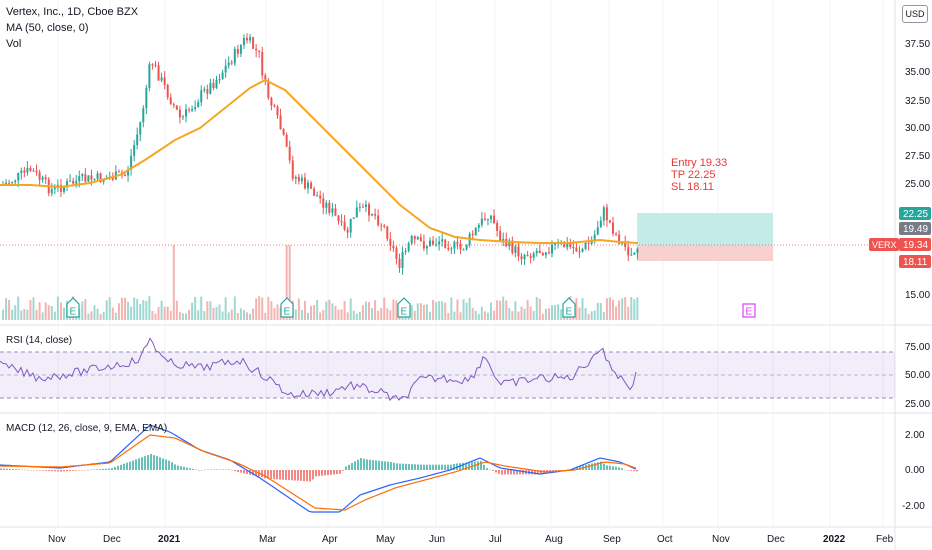 The width and height of the screenshot is (932, 550). What do you see at coordinates (917, 101) in the screenshot?
I see `price-tick: 32.50` at bounding box center [917, 101].